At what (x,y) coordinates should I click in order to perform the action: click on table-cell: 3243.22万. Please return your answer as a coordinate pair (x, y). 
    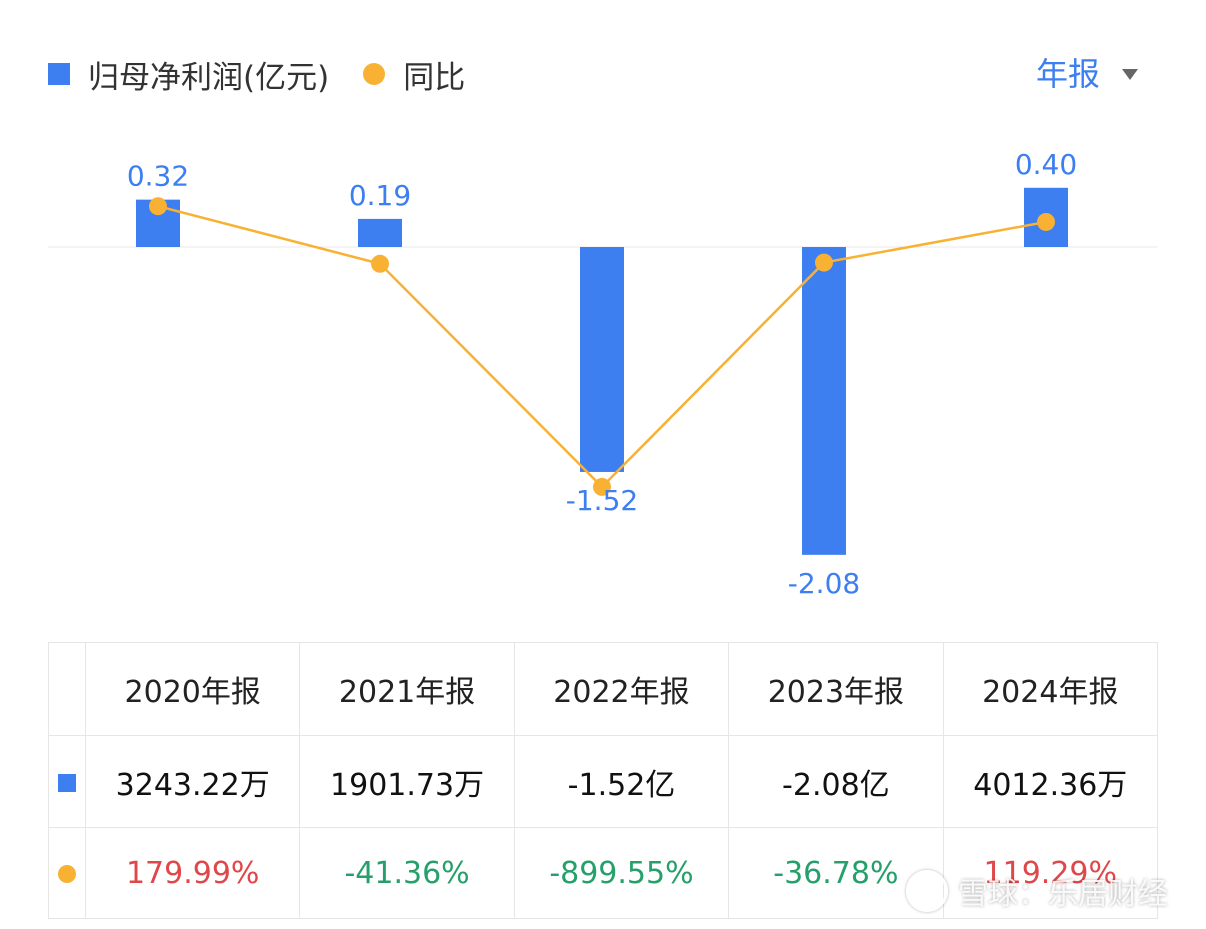
    Looking at the image, I should click on (192, 781).